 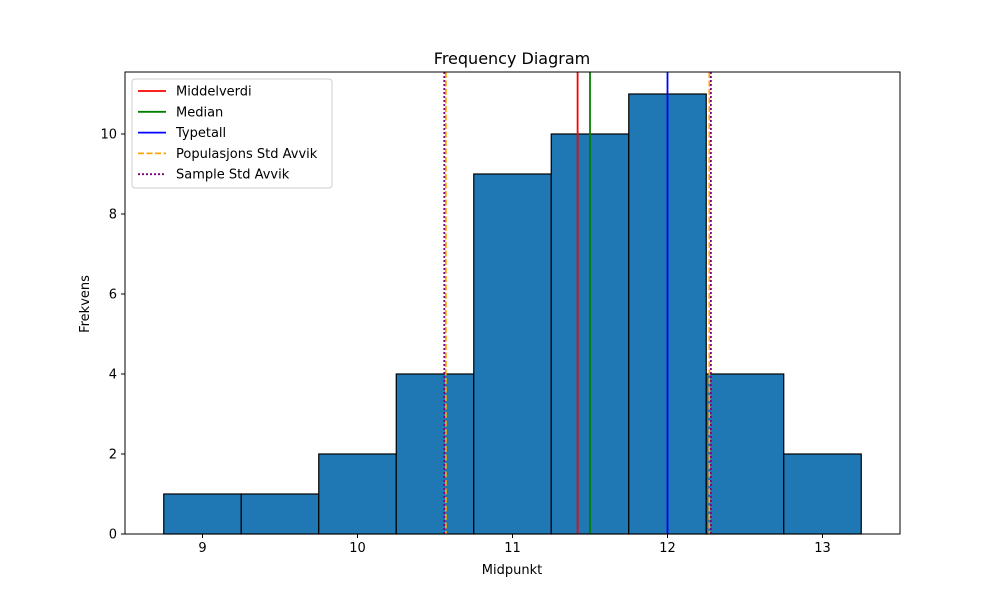 What do you see at coordinates (108, 135) in the screenshot?
I see `y-tick-label: 10` at bounding box center [108, 135].